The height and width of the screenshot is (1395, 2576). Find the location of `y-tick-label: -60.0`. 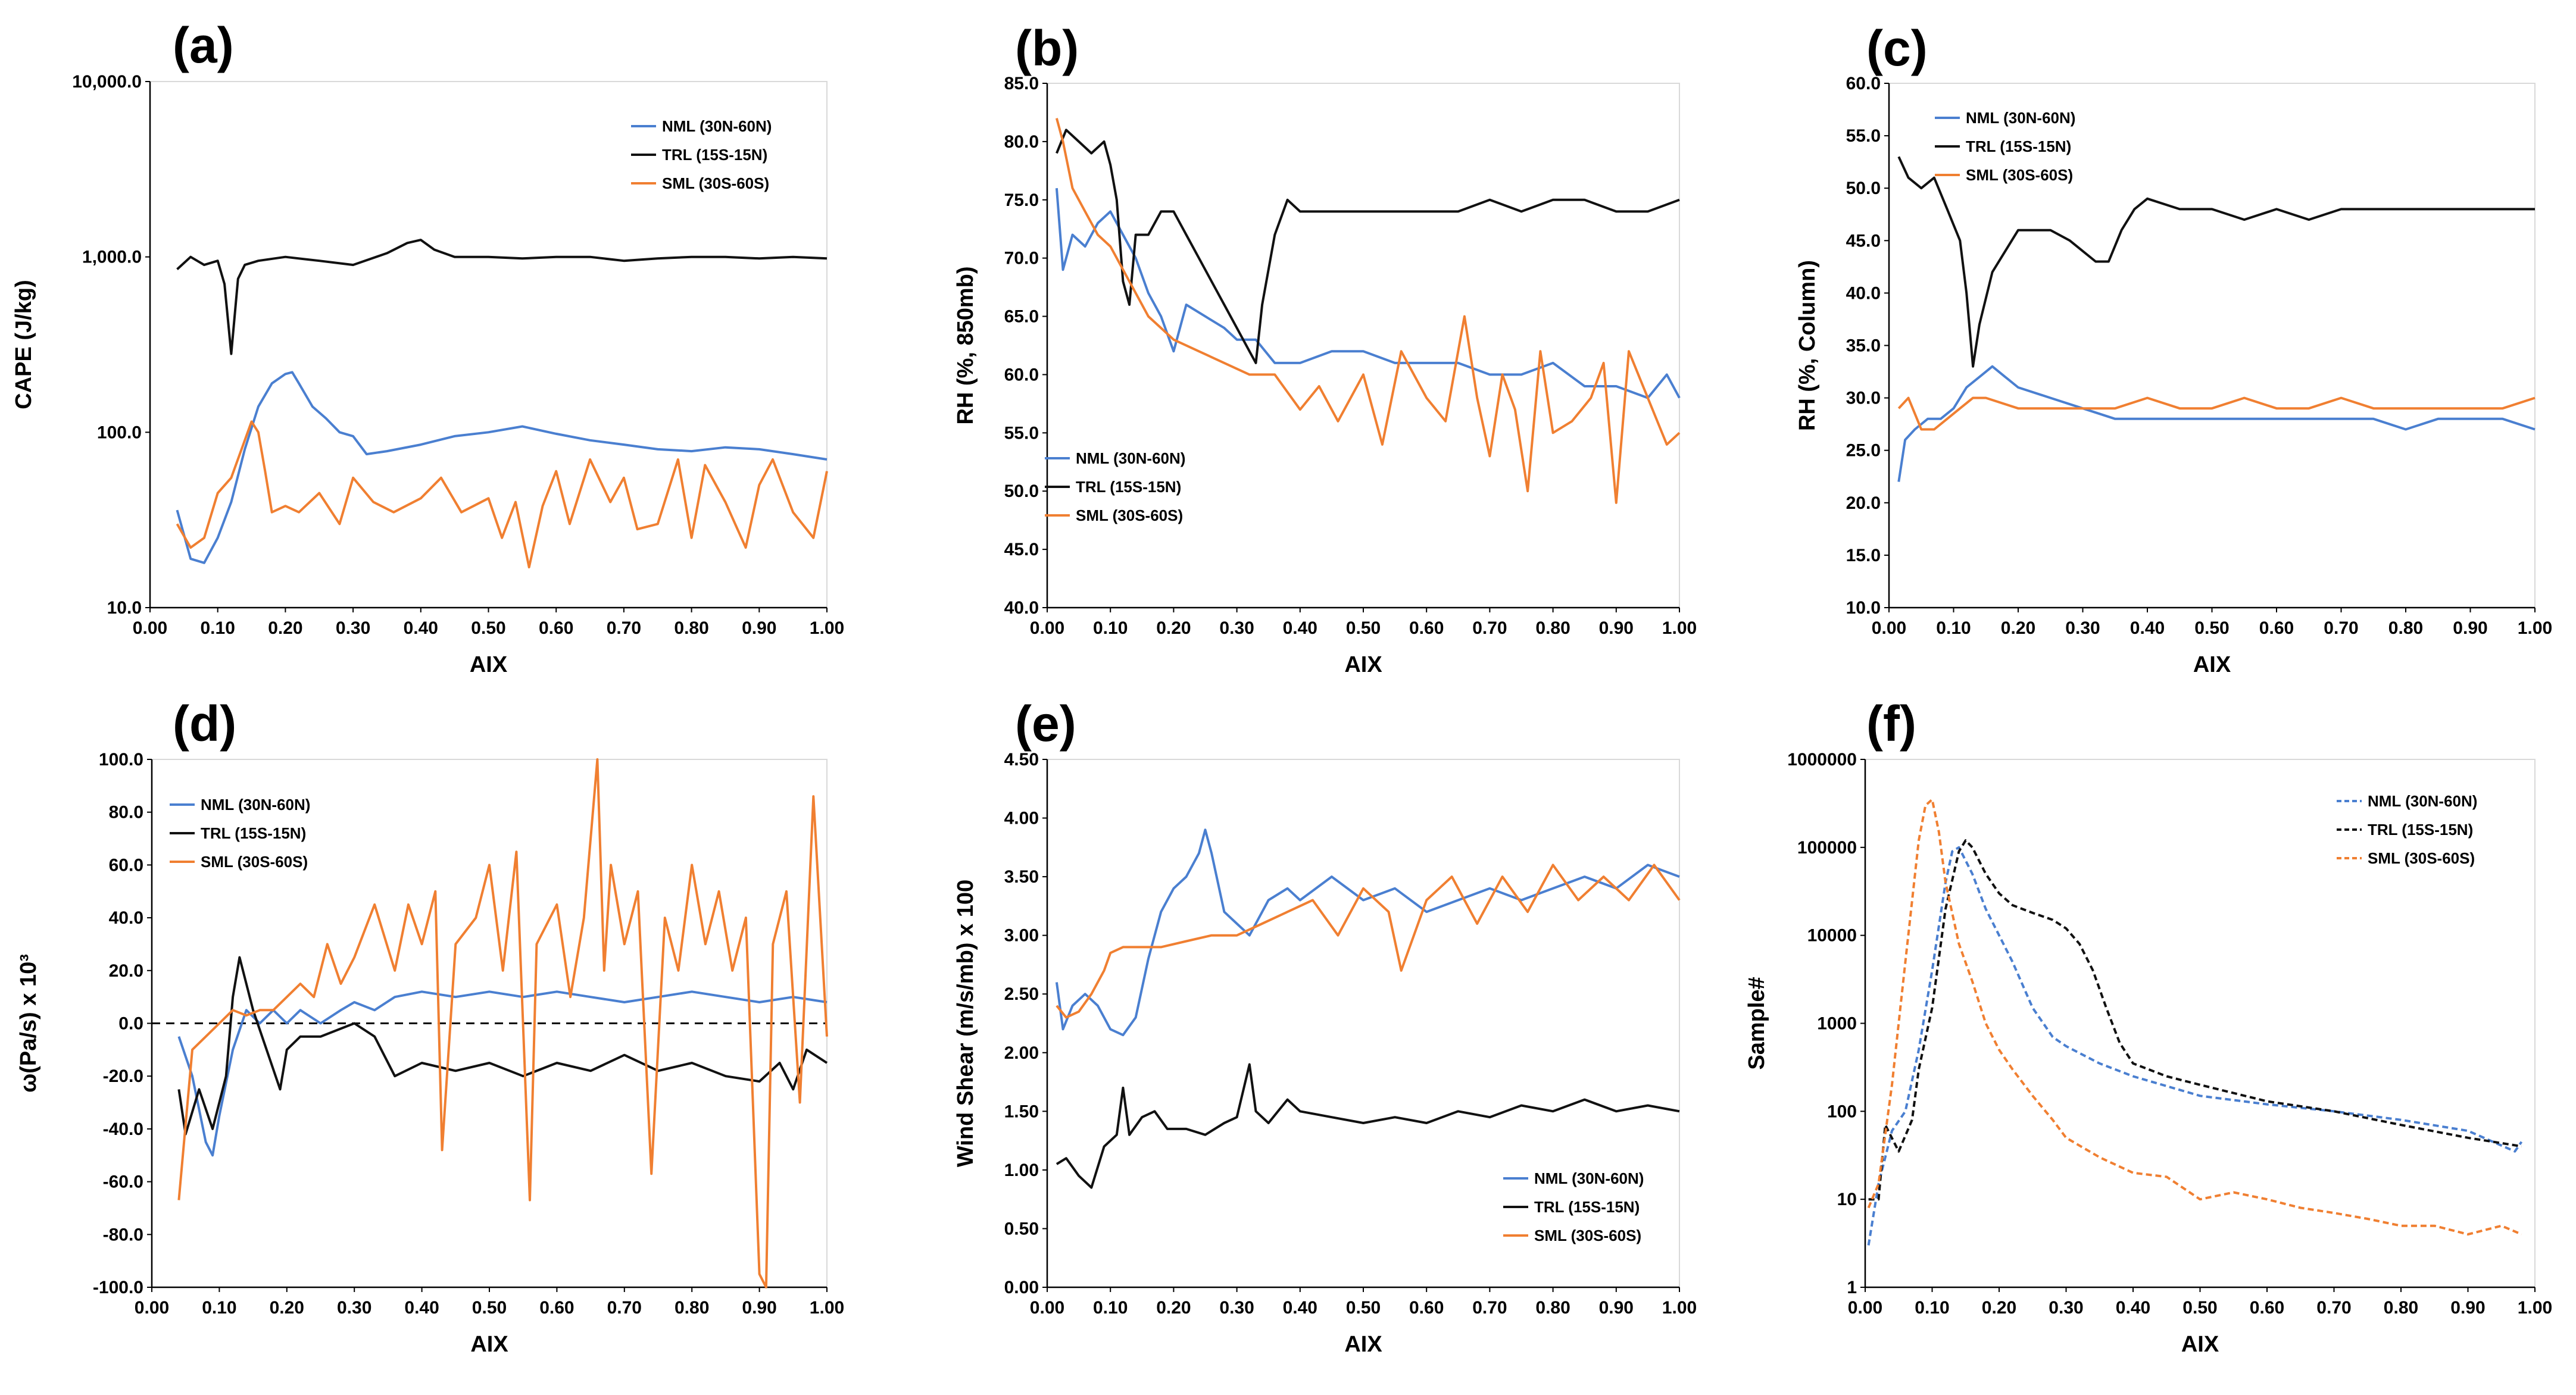

y-tick-label: -60.0 is located at coordinates (123, 1182).